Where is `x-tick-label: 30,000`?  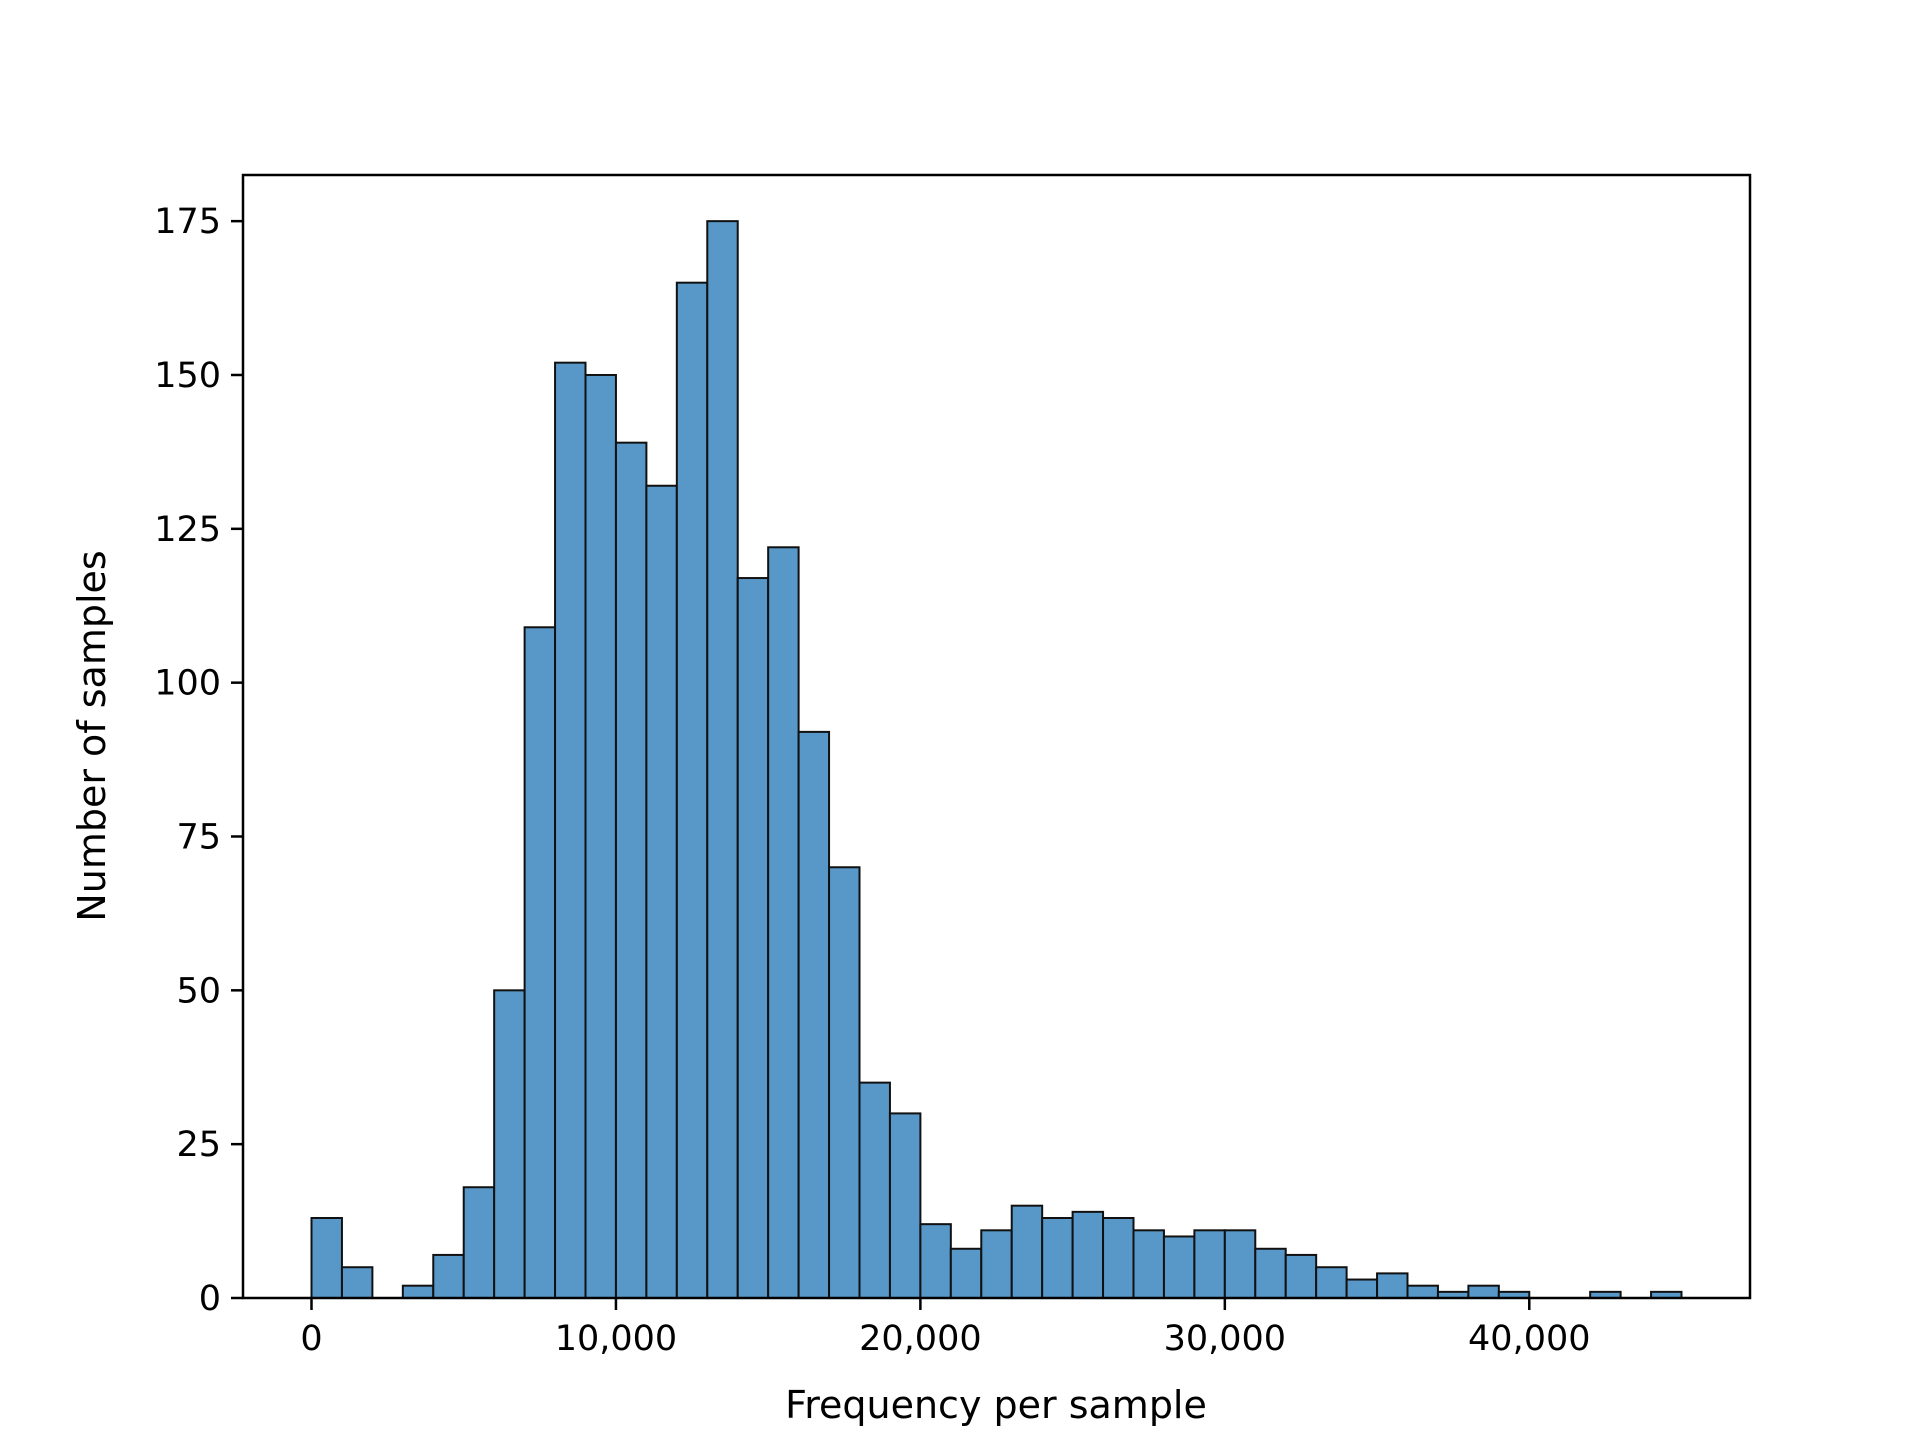
x-tick-label: 30,000 is located at coordinates (1225, 1339).